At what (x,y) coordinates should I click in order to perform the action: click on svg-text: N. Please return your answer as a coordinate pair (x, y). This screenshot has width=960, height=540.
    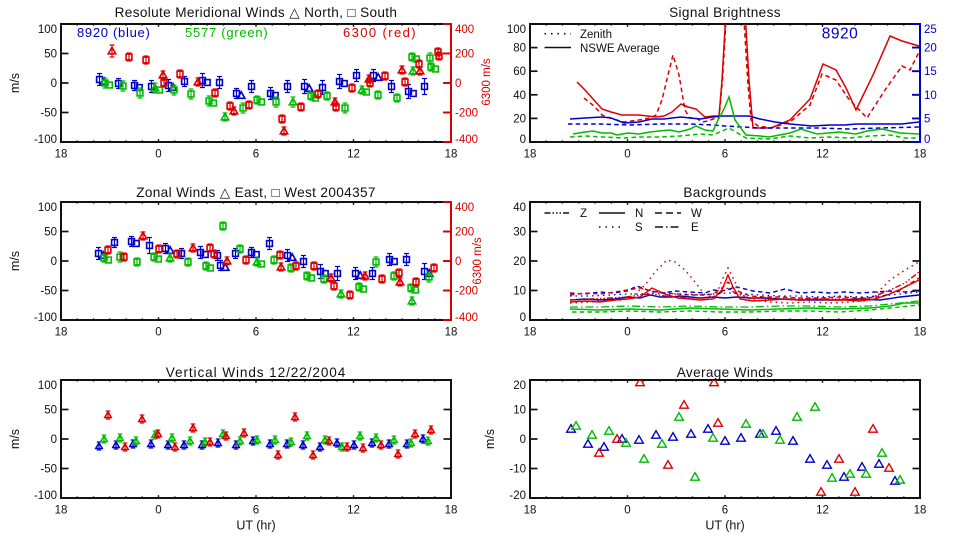
    Looking at the image, I should click on (639, 214).